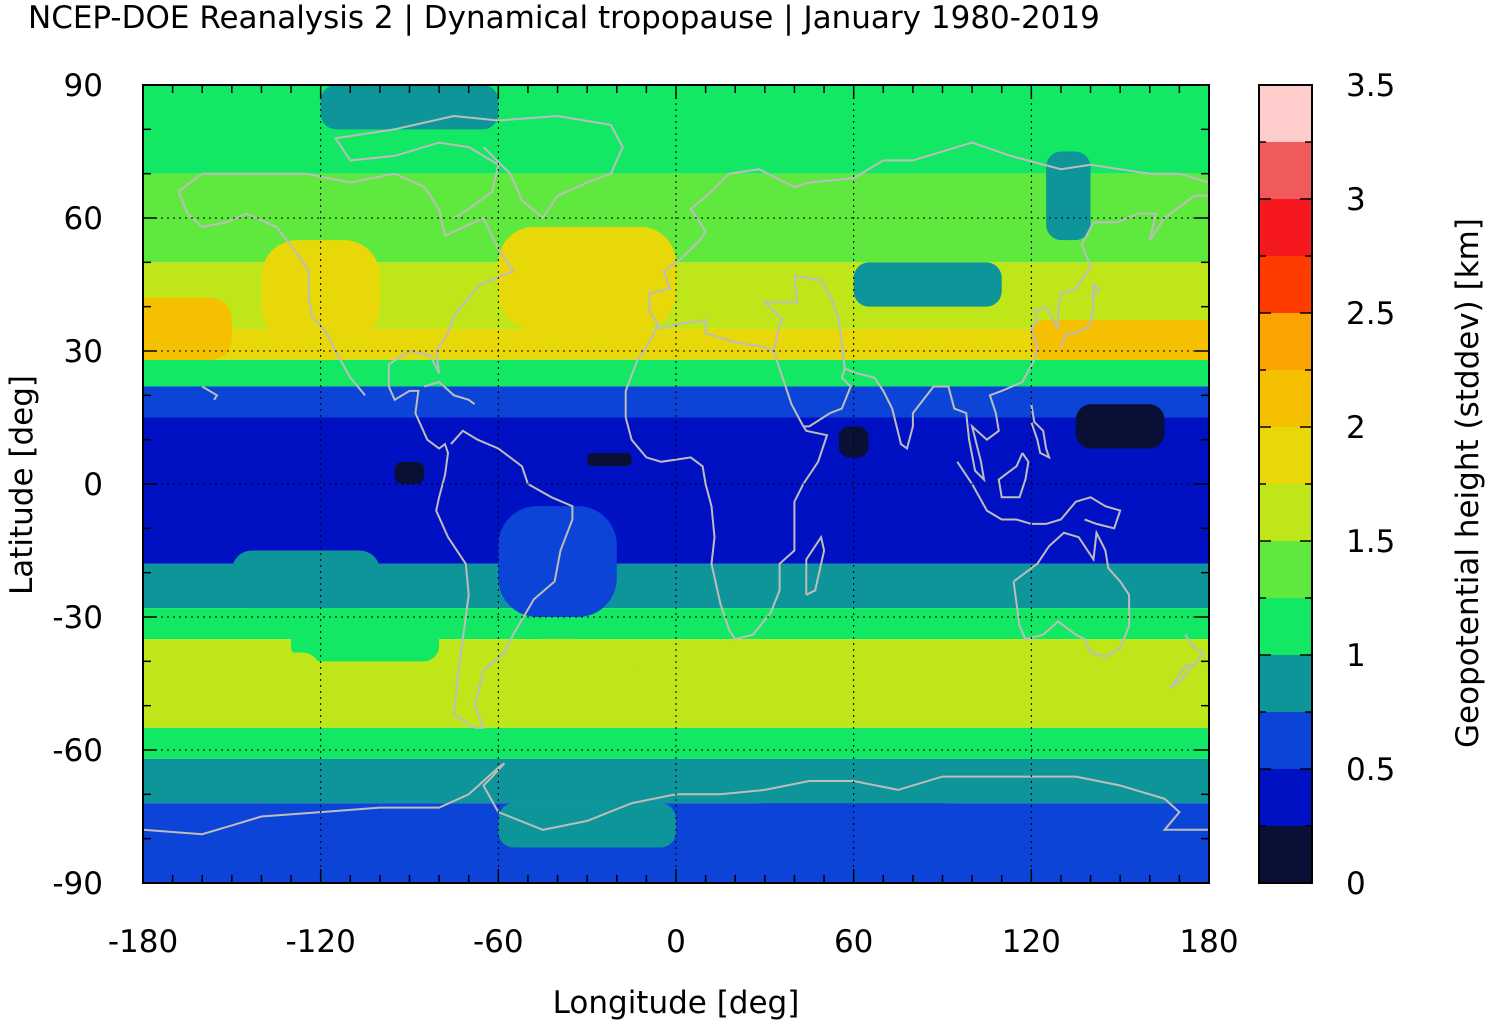  Describe the element at coordinates (853, 942) in the screenshot. I see `x-tick-label: 60` at that location.